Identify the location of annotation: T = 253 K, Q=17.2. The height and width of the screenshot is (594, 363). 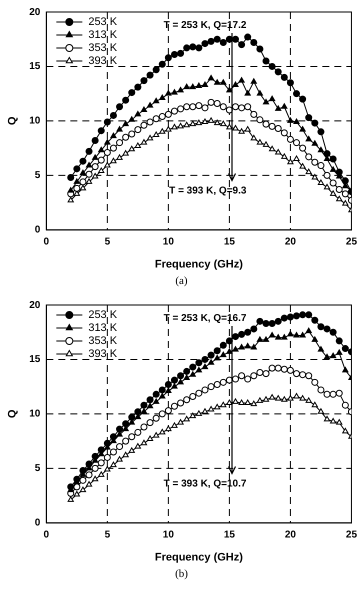
(205, 25).